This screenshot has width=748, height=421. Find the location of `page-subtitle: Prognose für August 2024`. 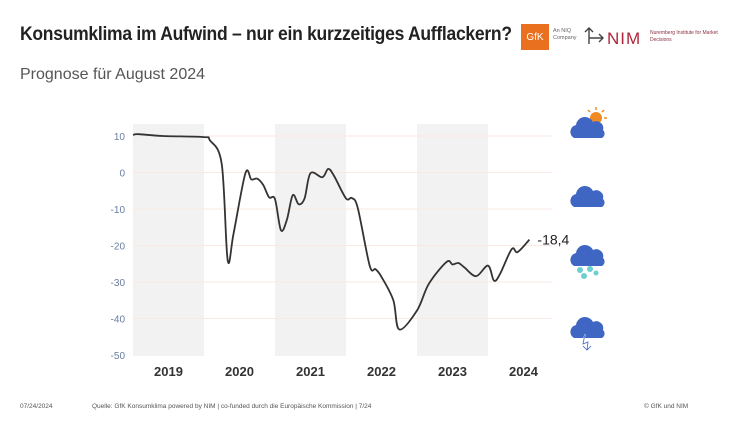

page-subtitle: Prognose für August 2024 is located at coordinates (113, 74).